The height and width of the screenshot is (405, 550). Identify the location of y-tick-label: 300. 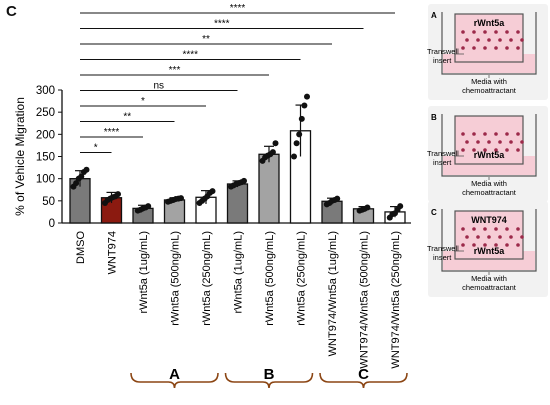
(45, 91).